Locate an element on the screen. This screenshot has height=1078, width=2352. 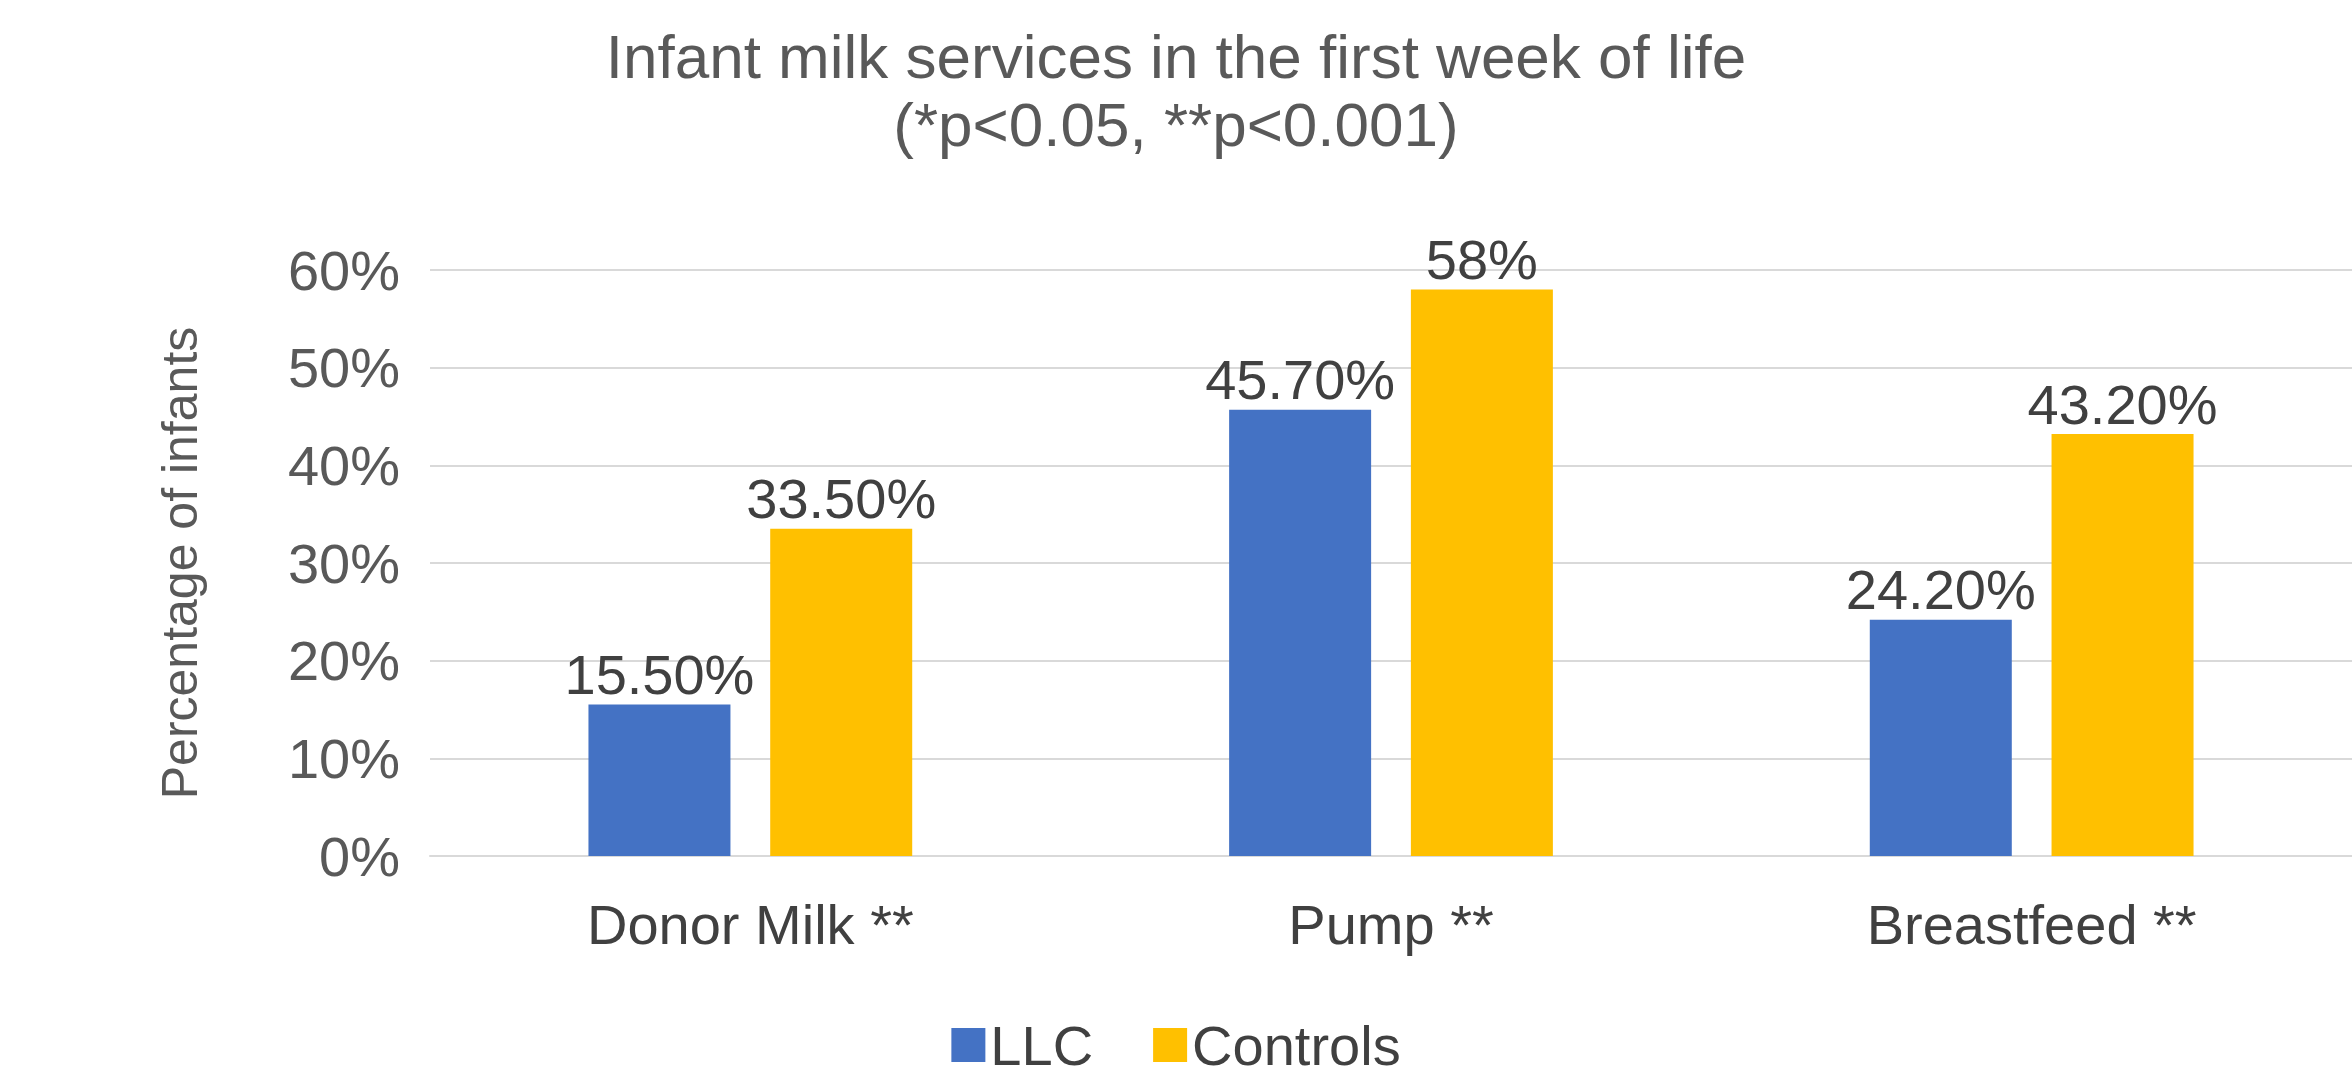
data-label: 58% is located at coordinates (1481, 260).